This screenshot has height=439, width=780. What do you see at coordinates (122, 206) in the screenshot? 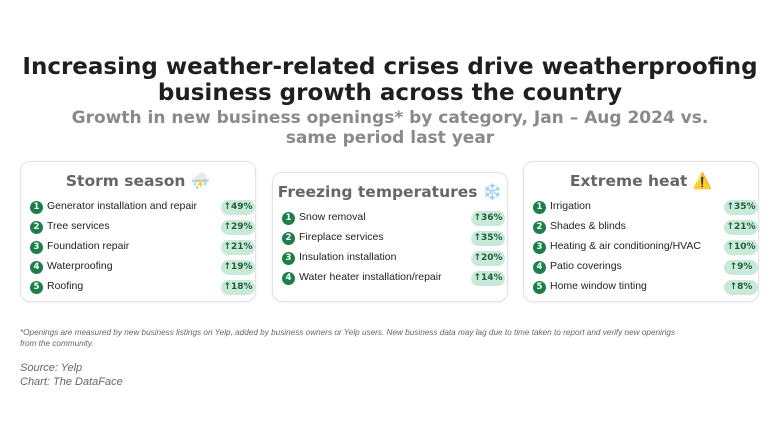
I see `category-label: Generator installation and repair` at bounding box center [122, 206].